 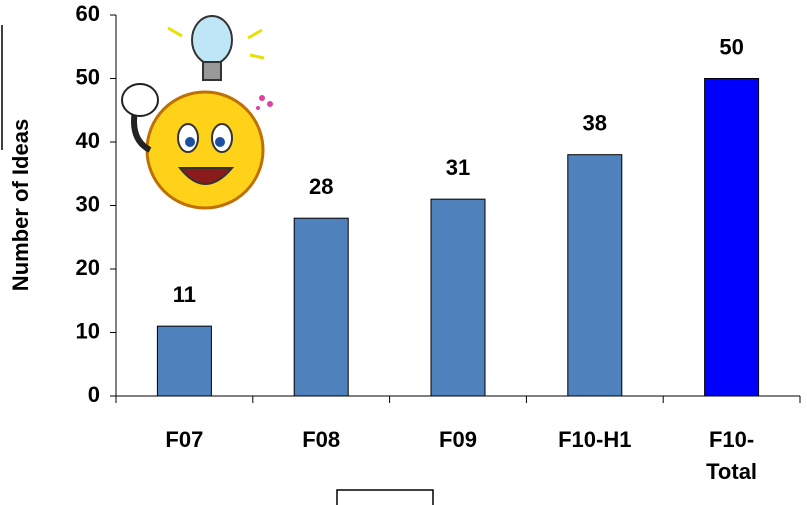 What do you see at coordinates (321, 186) in the screenshot?
I see `value-label: 28` at bounding box center [321, 186].